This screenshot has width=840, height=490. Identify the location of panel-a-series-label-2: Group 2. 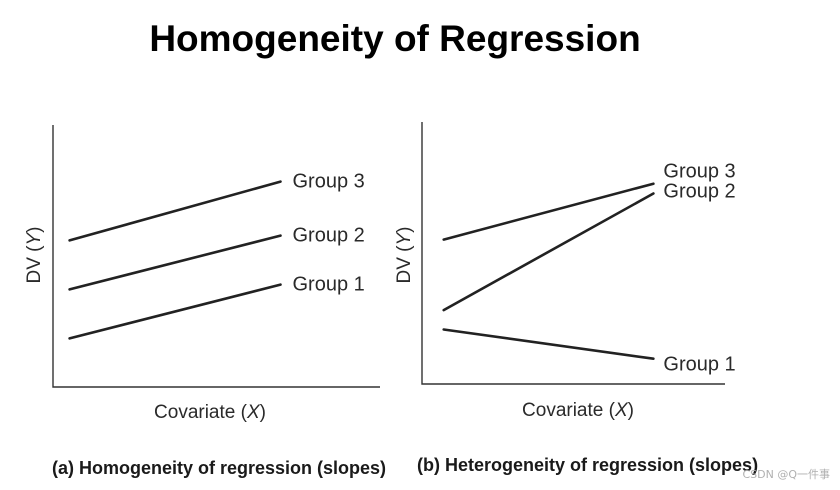
(329, 236).